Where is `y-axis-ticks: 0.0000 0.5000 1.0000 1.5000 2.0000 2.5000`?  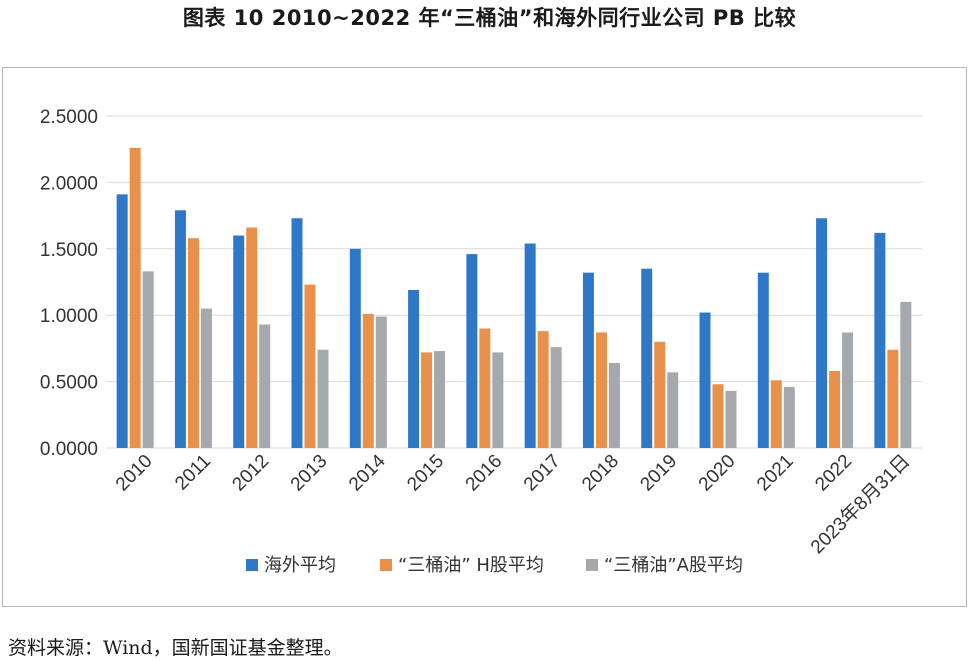 y-axis-ticks: 0.0000 0.5000 1.0000 1.5000 2.0000 2.5000 is located at coordinates (69, 283).